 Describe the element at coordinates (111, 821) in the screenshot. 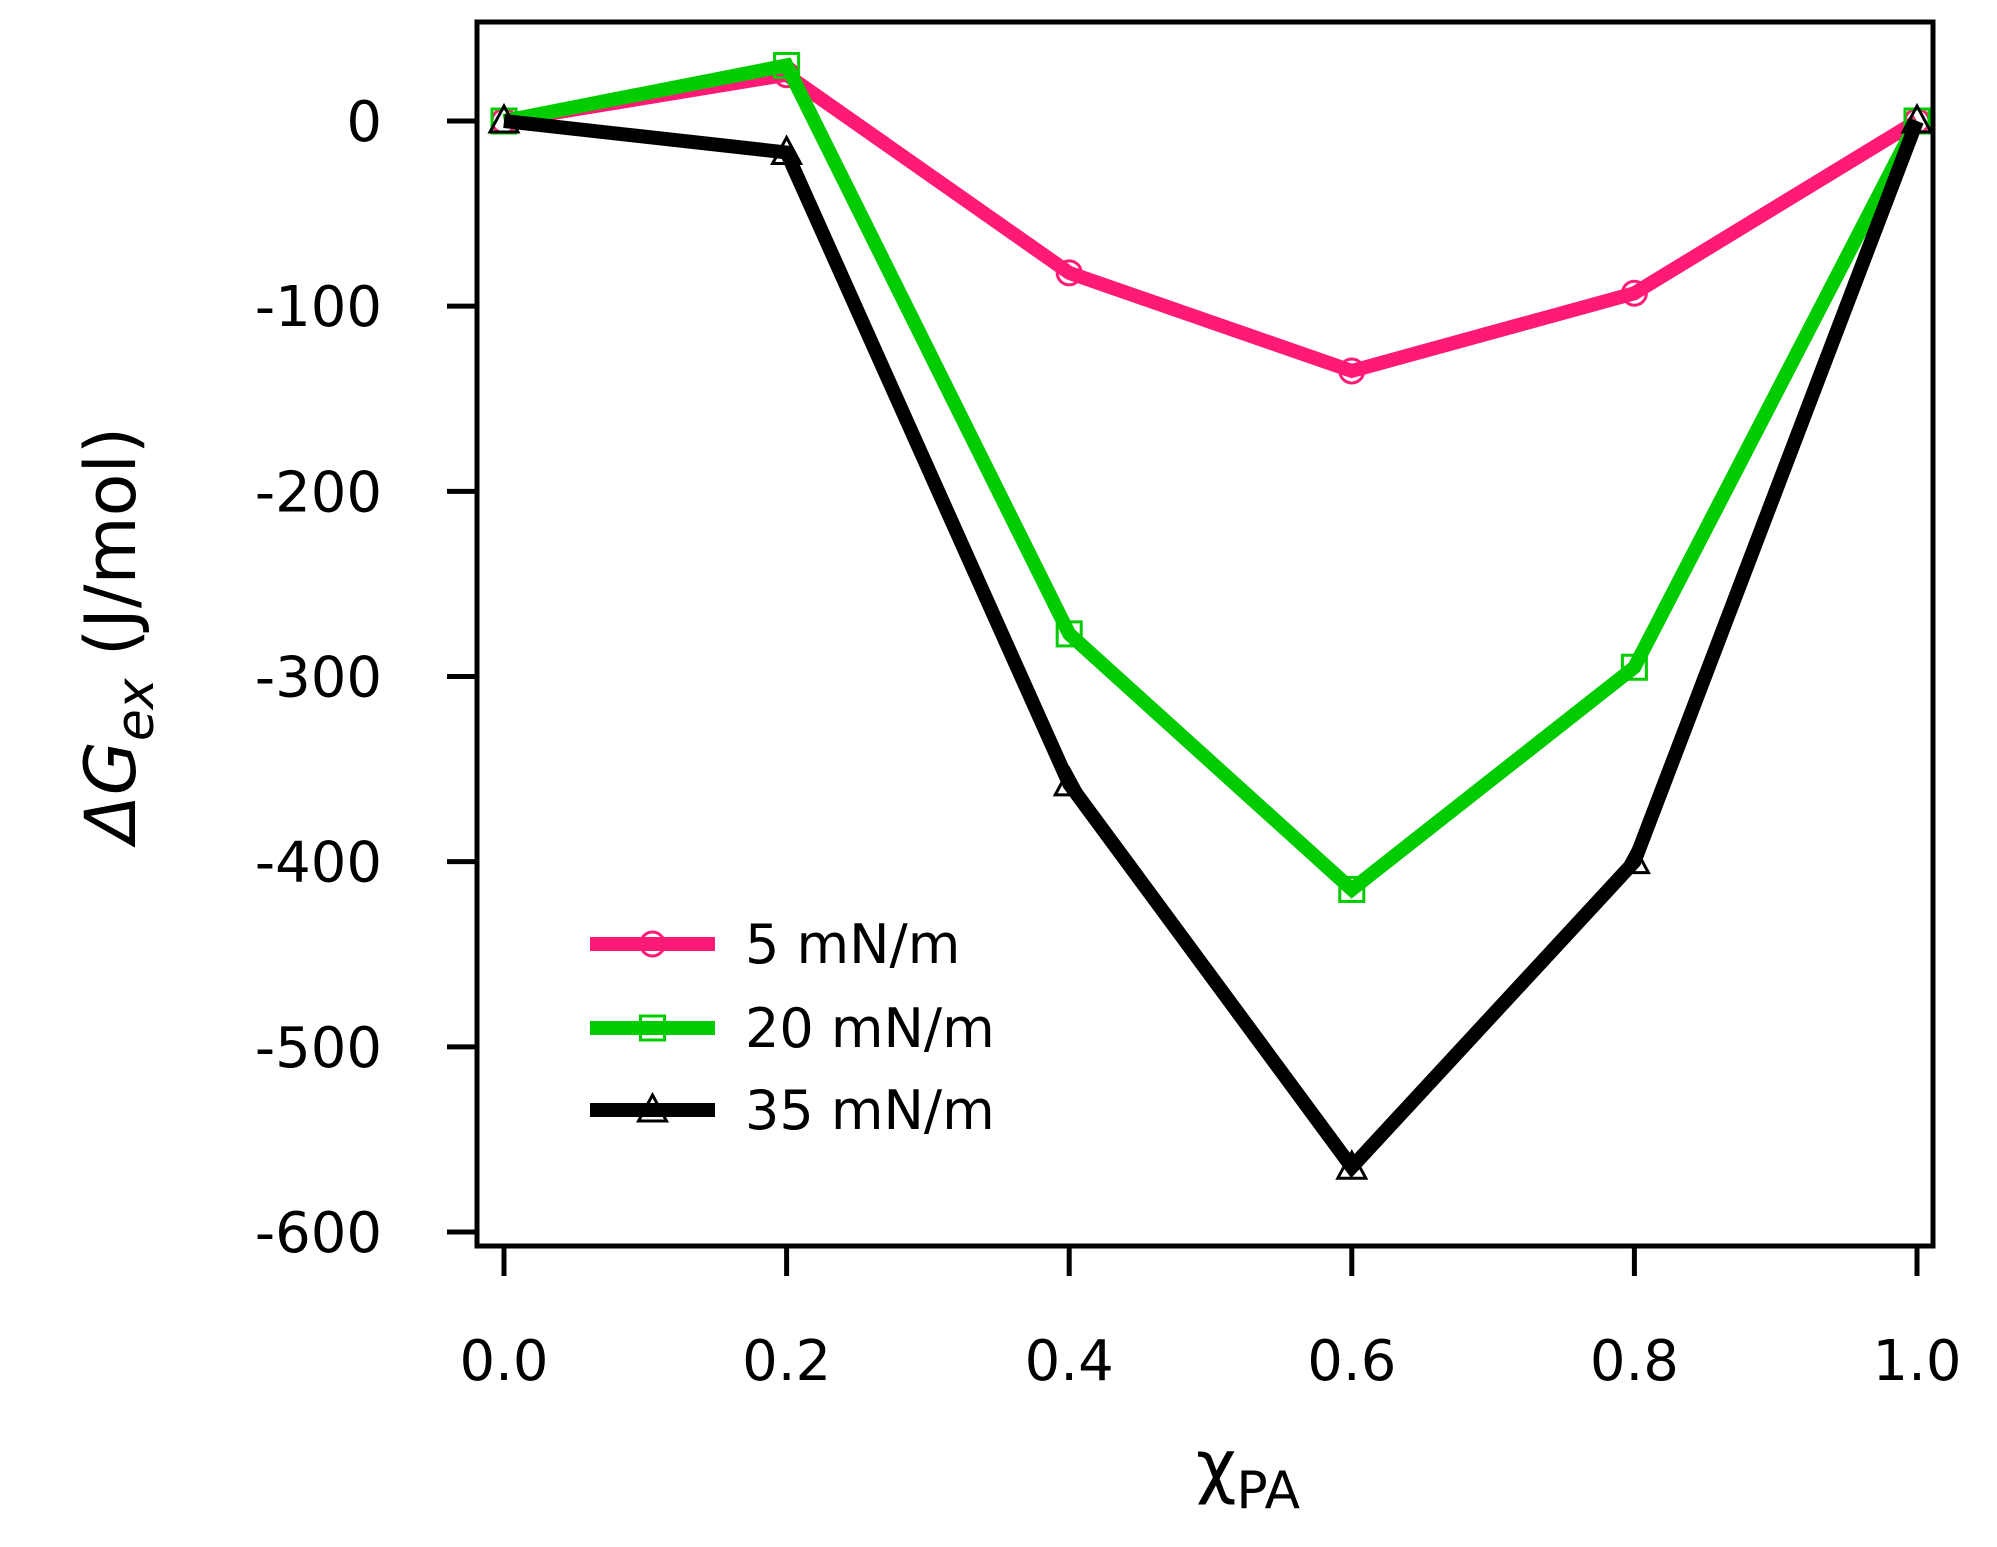

I see `y-axis-title-delta: Δ` at that location.